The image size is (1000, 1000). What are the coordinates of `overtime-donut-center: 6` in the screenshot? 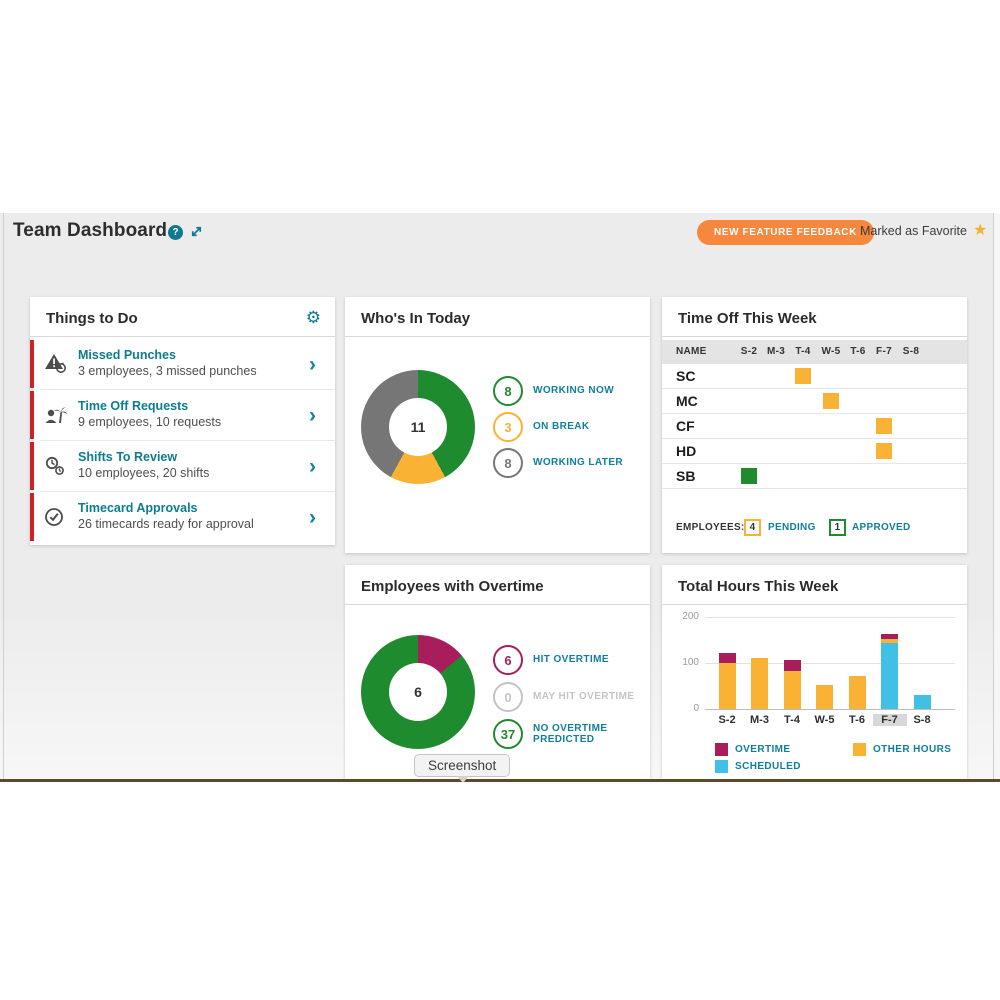 It's located at (418, 692).